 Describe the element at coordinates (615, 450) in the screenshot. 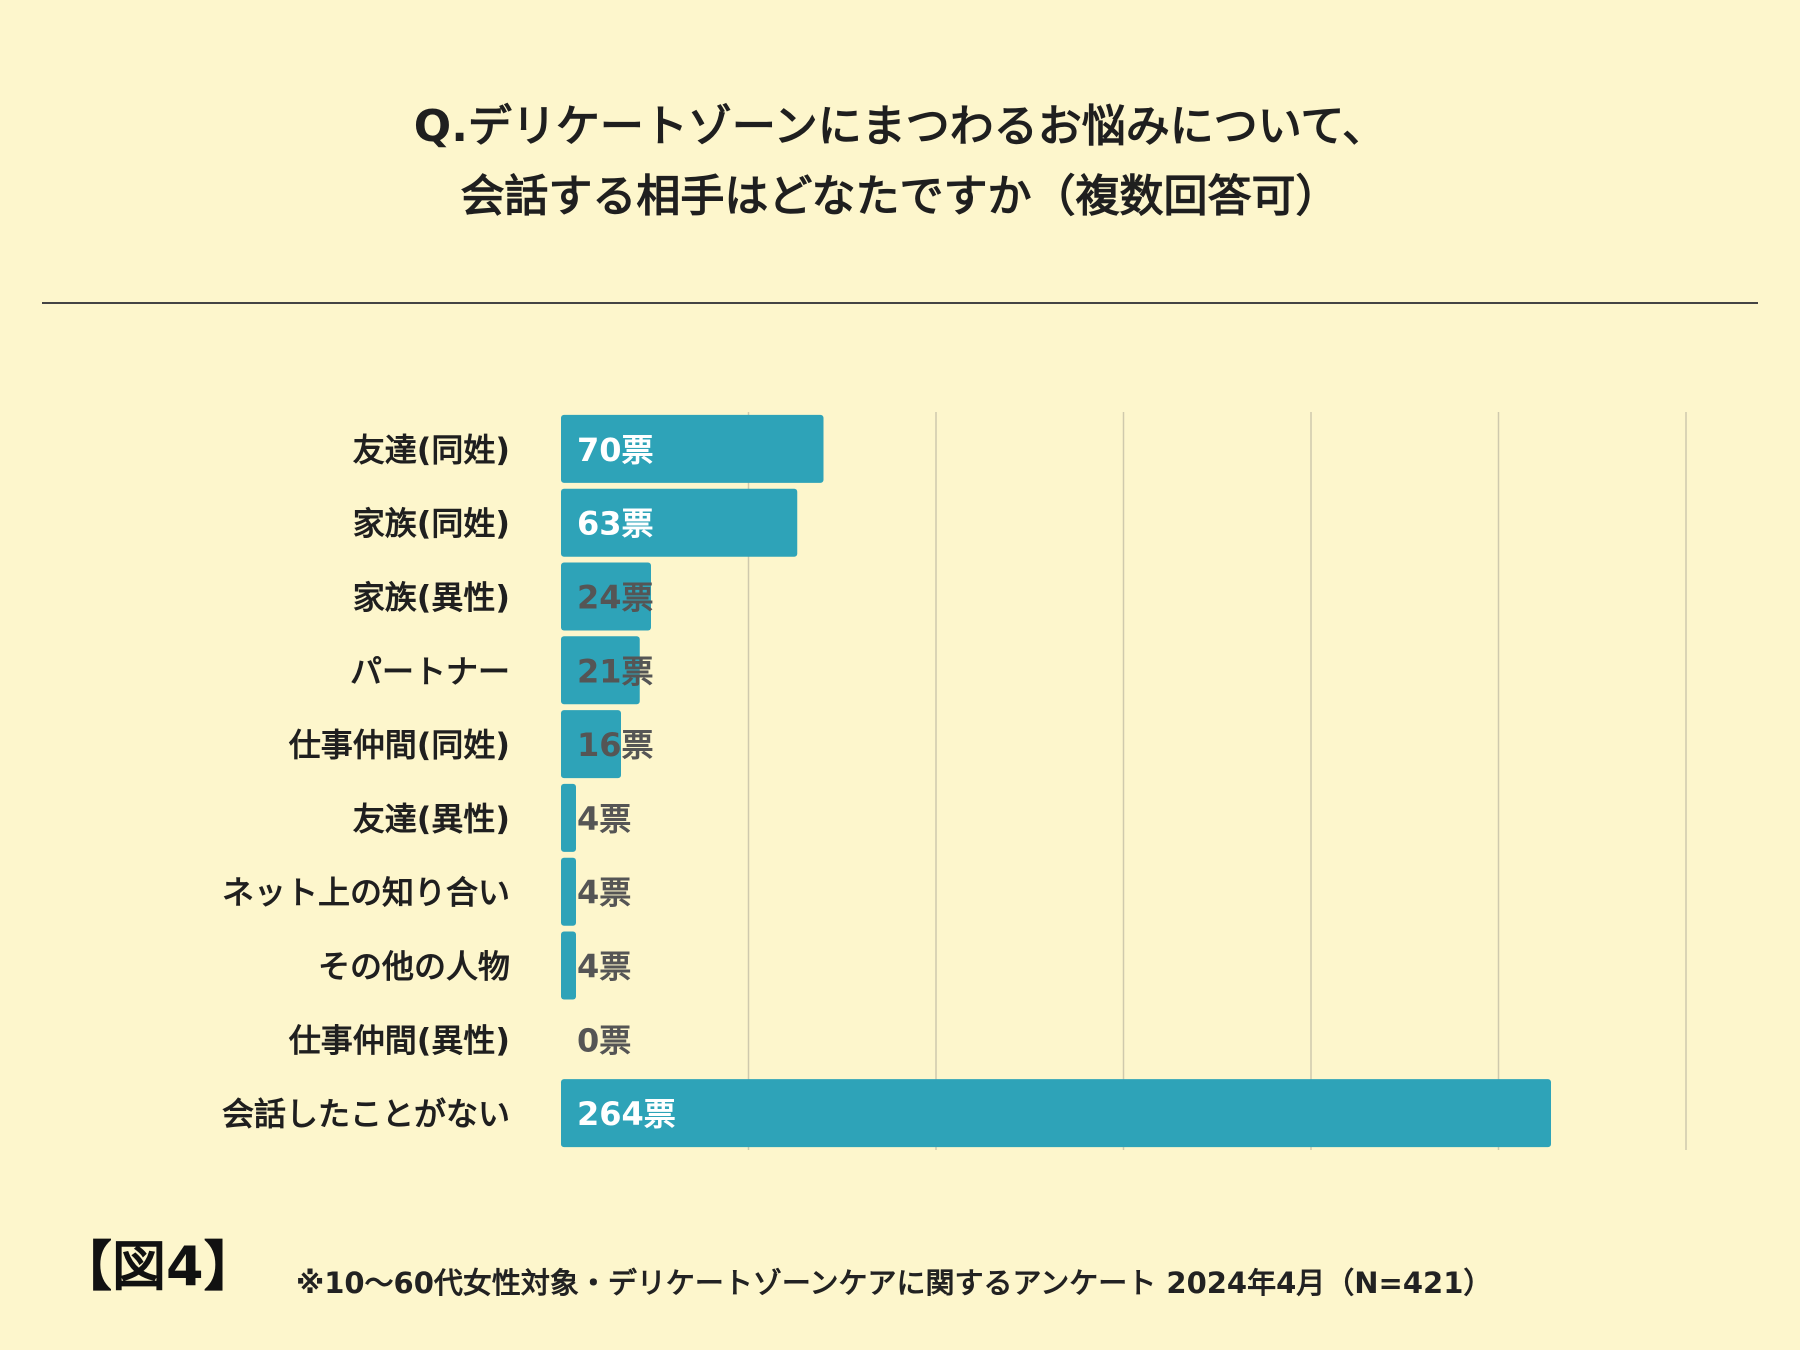

I see `value-label: 70票` at that location.